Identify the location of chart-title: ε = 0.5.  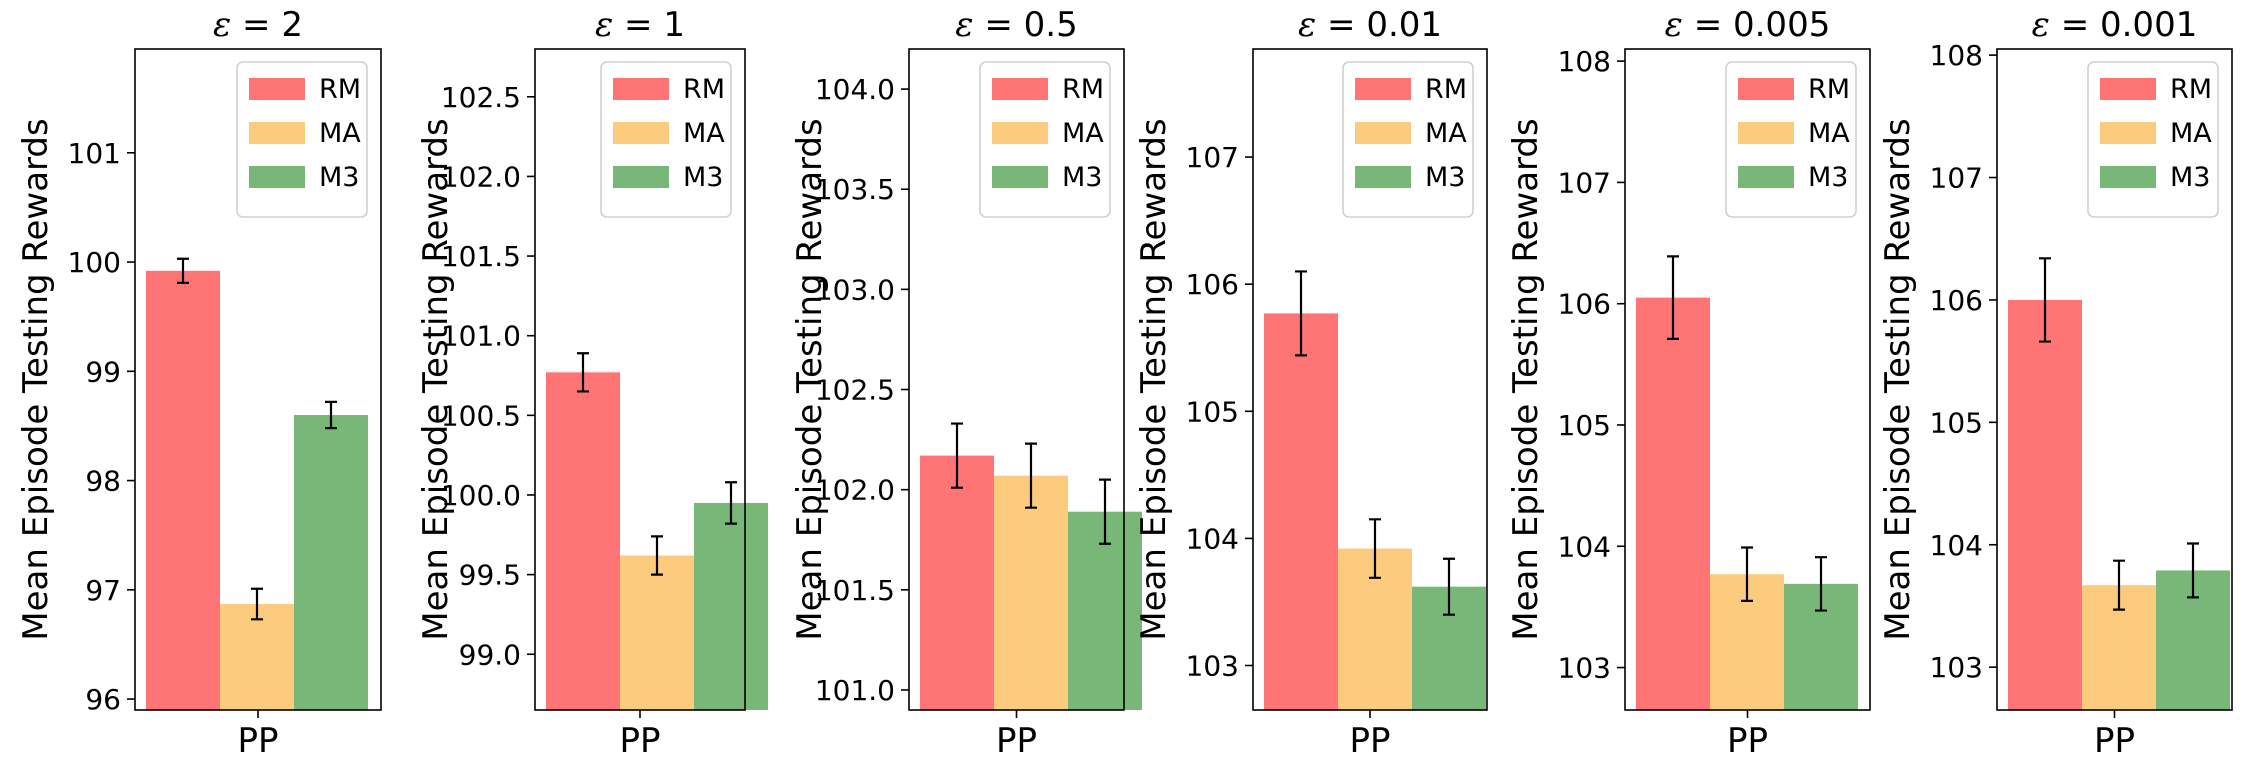
(1016, 25).